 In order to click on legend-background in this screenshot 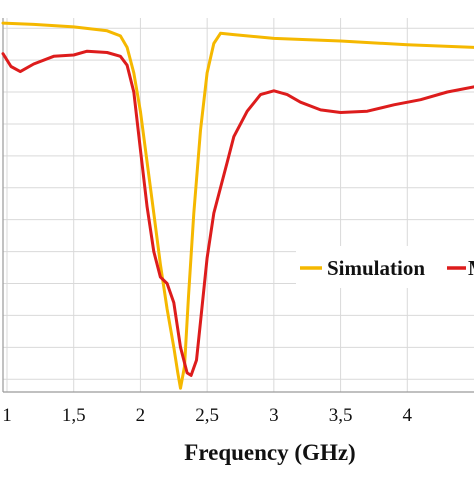, I will do `click(385, 267)`.